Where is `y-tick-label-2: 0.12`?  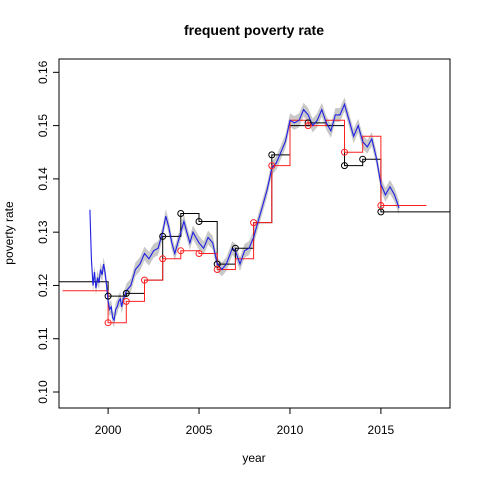 y-tick-label-2: 0.12 is located at coordinates (43, 285).